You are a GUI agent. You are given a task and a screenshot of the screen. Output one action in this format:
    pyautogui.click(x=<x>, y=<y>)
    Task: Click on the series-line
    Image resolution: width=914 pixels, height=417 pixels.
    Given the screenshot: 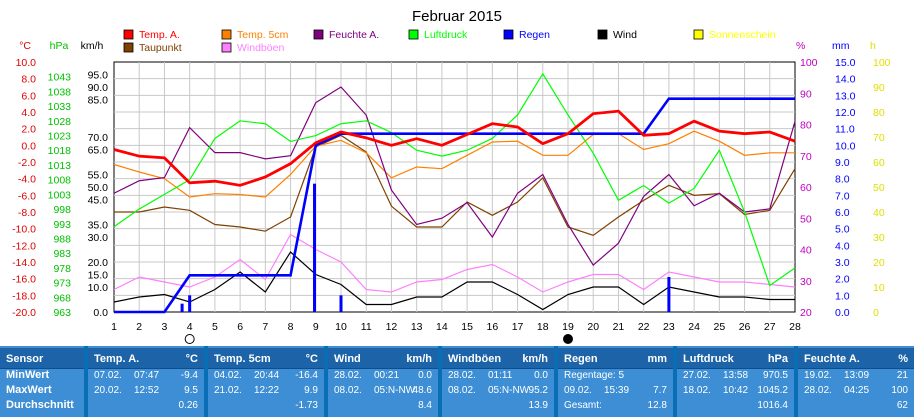 What is the action you would take?
    pyautogui.click(x=454, y=281)
    